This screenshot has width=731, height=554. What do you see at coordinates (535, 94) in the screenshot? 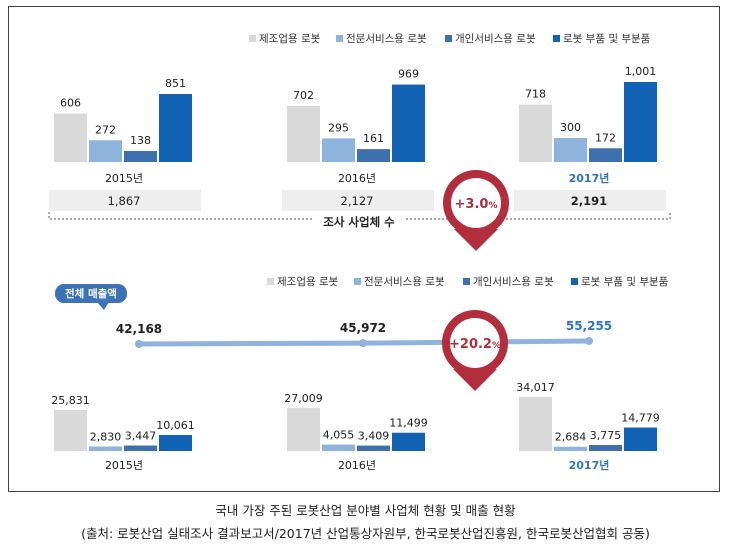
I see `bar-value-label: 718` at bounding box center [535, 94].